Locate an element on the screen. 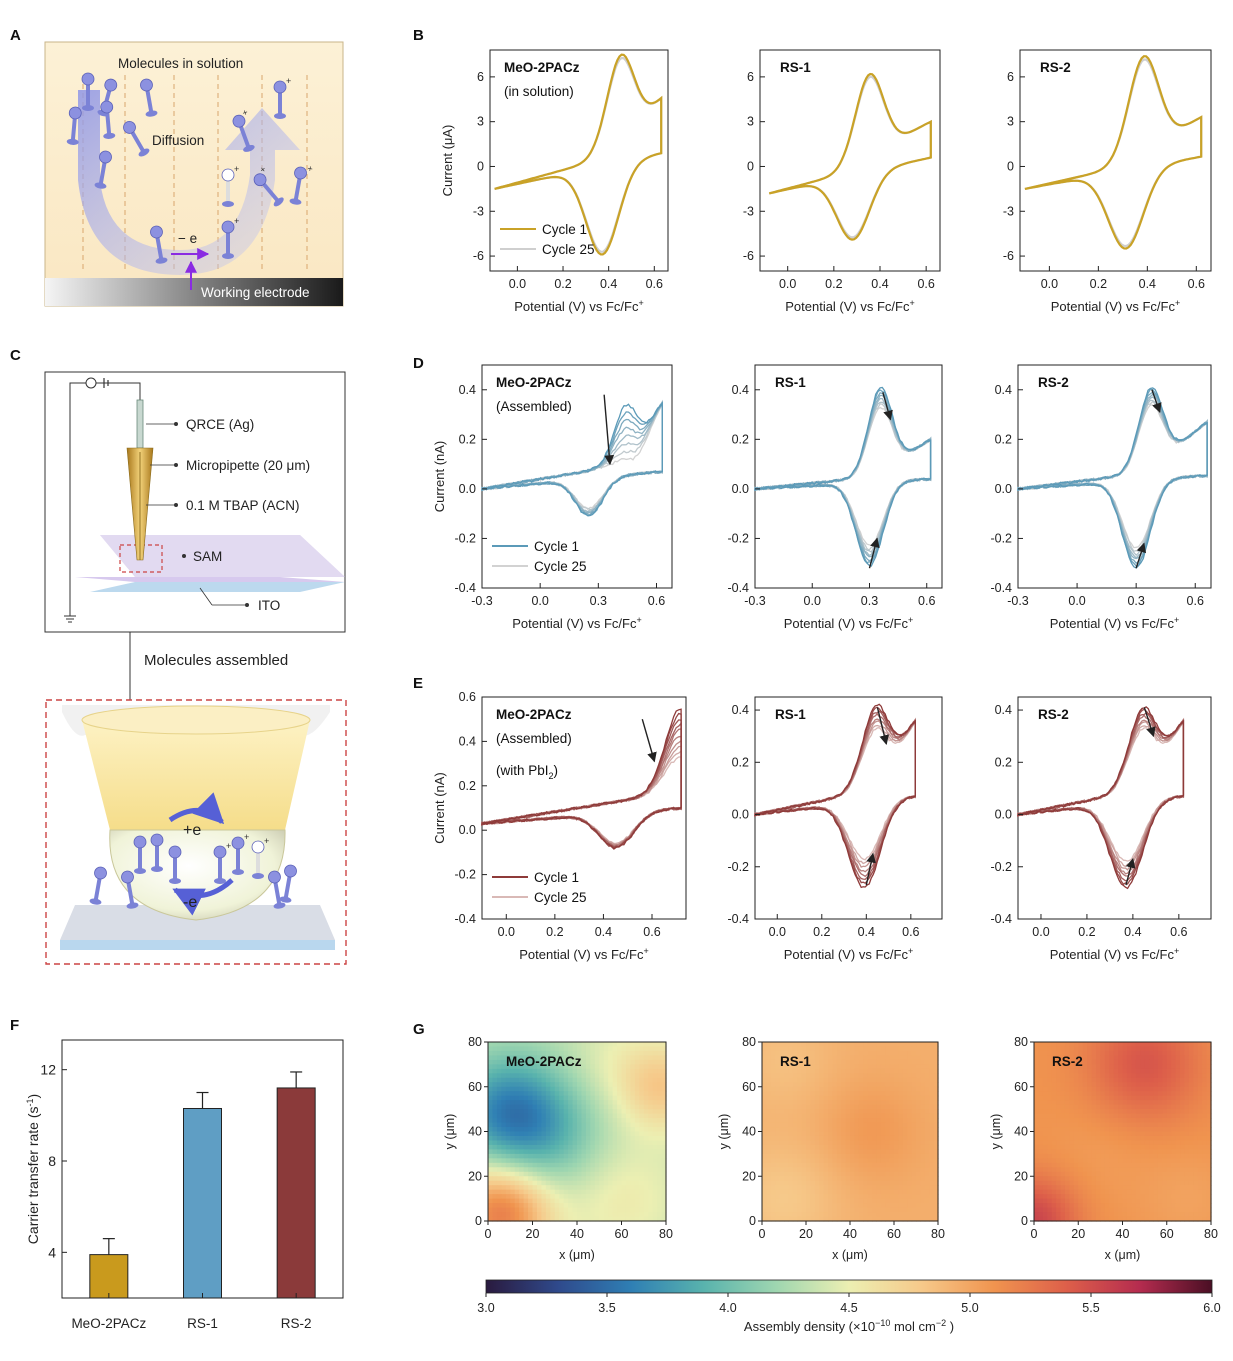 The width and height of the screenshot is (1233, 1361). chart-title: RS-2 is located at coordinates (1053, 382).